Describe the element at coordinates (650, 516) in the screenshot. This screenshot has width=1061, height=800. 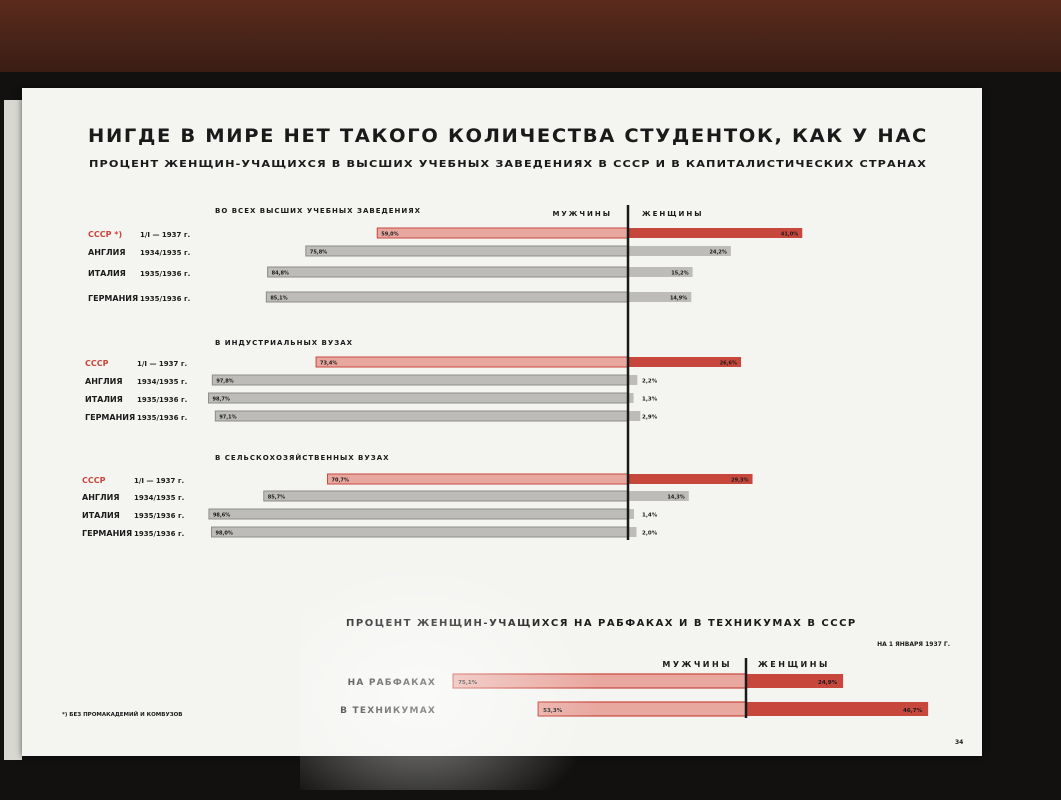
I see `women-value-label: 1,4%` at that location.